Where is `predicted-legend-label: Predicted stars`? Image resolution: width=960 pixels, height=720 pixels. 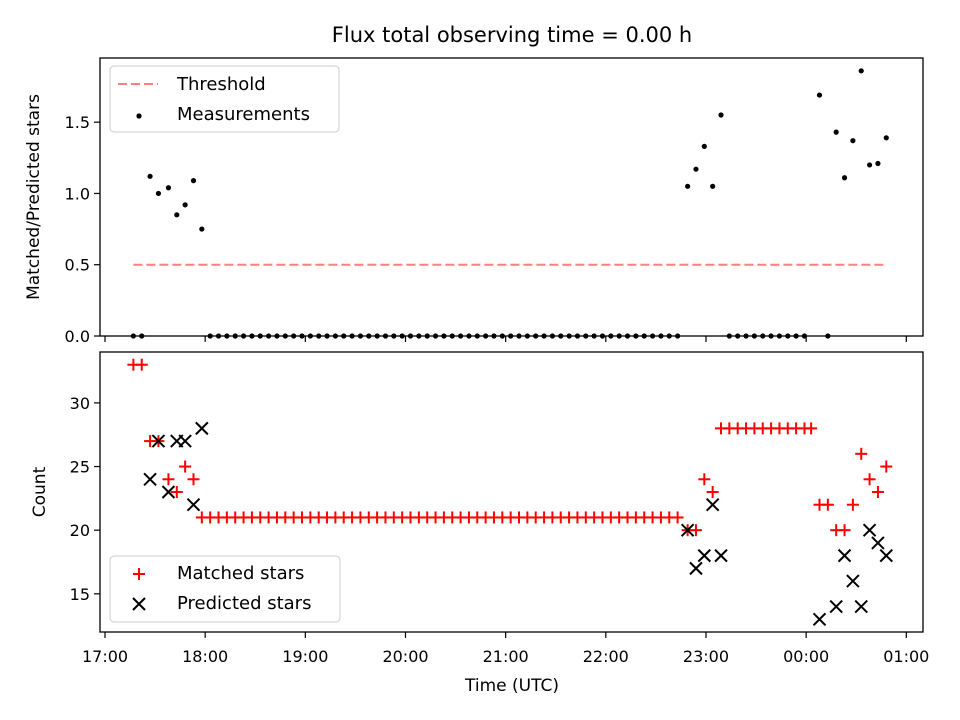
predicted-legend-label: Predicted stars is located at coordinates (244, 603).